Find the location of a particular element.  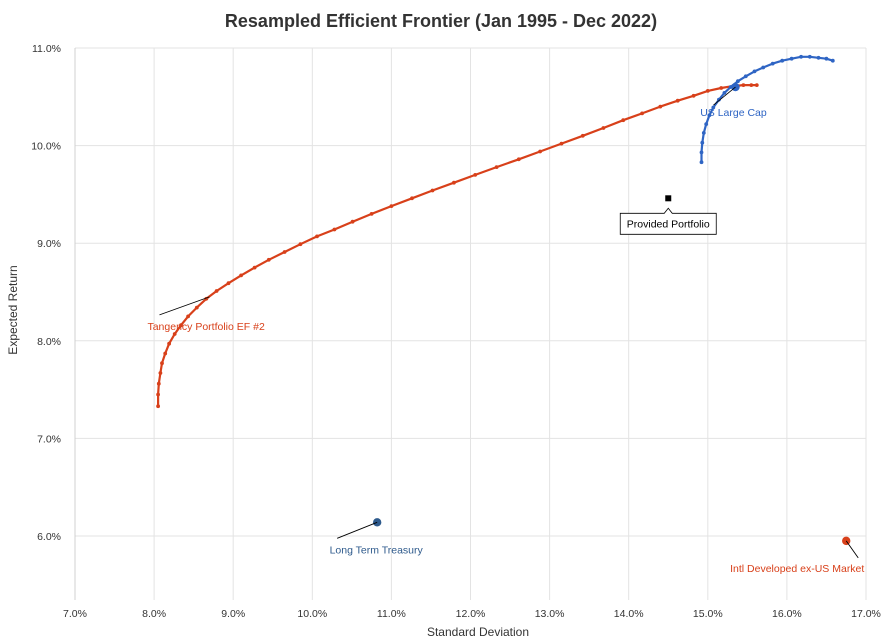

us-large-cap-leader-line is located at coordinates (724, 96).